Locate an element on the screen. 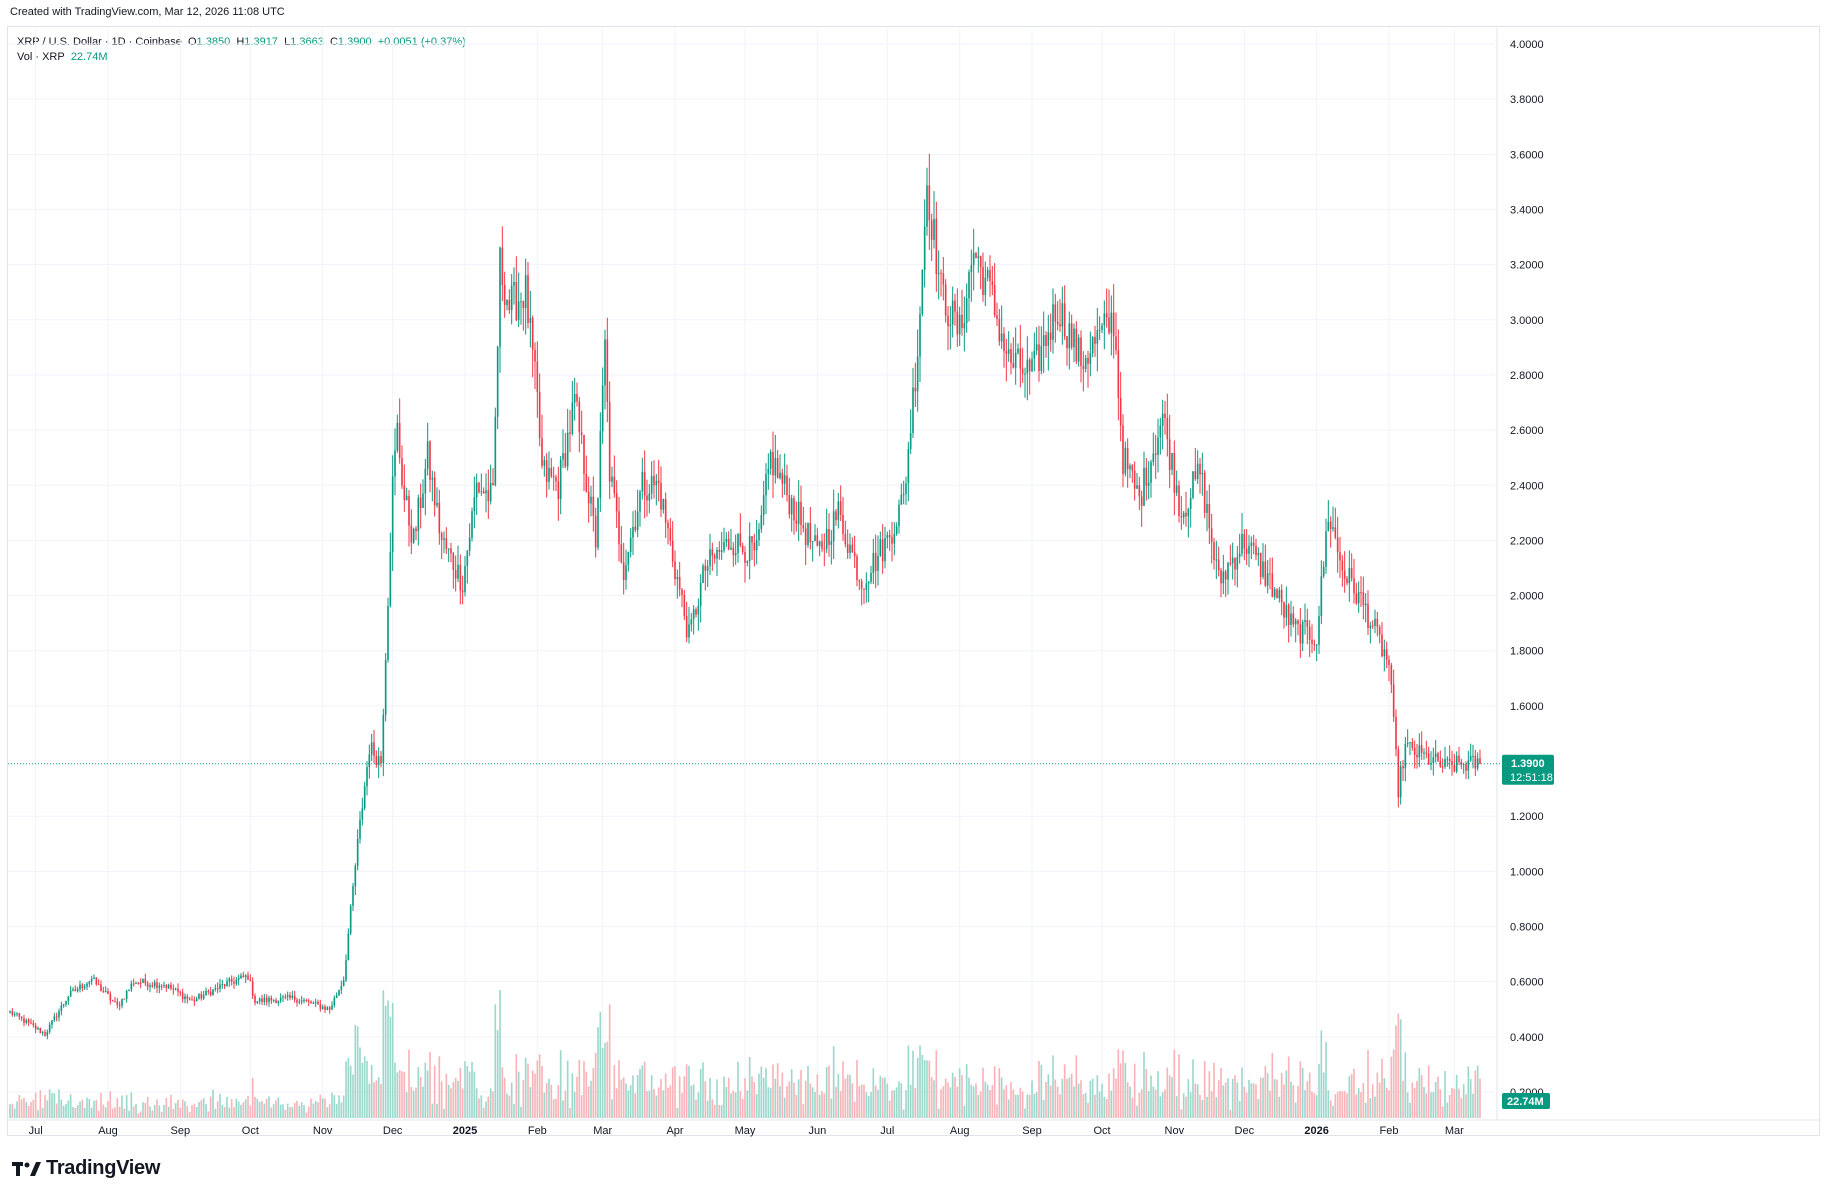 This screenshot has height=1197, width=1831. y-tick-label: 3.0000 is located at coordinates (1527, 321).